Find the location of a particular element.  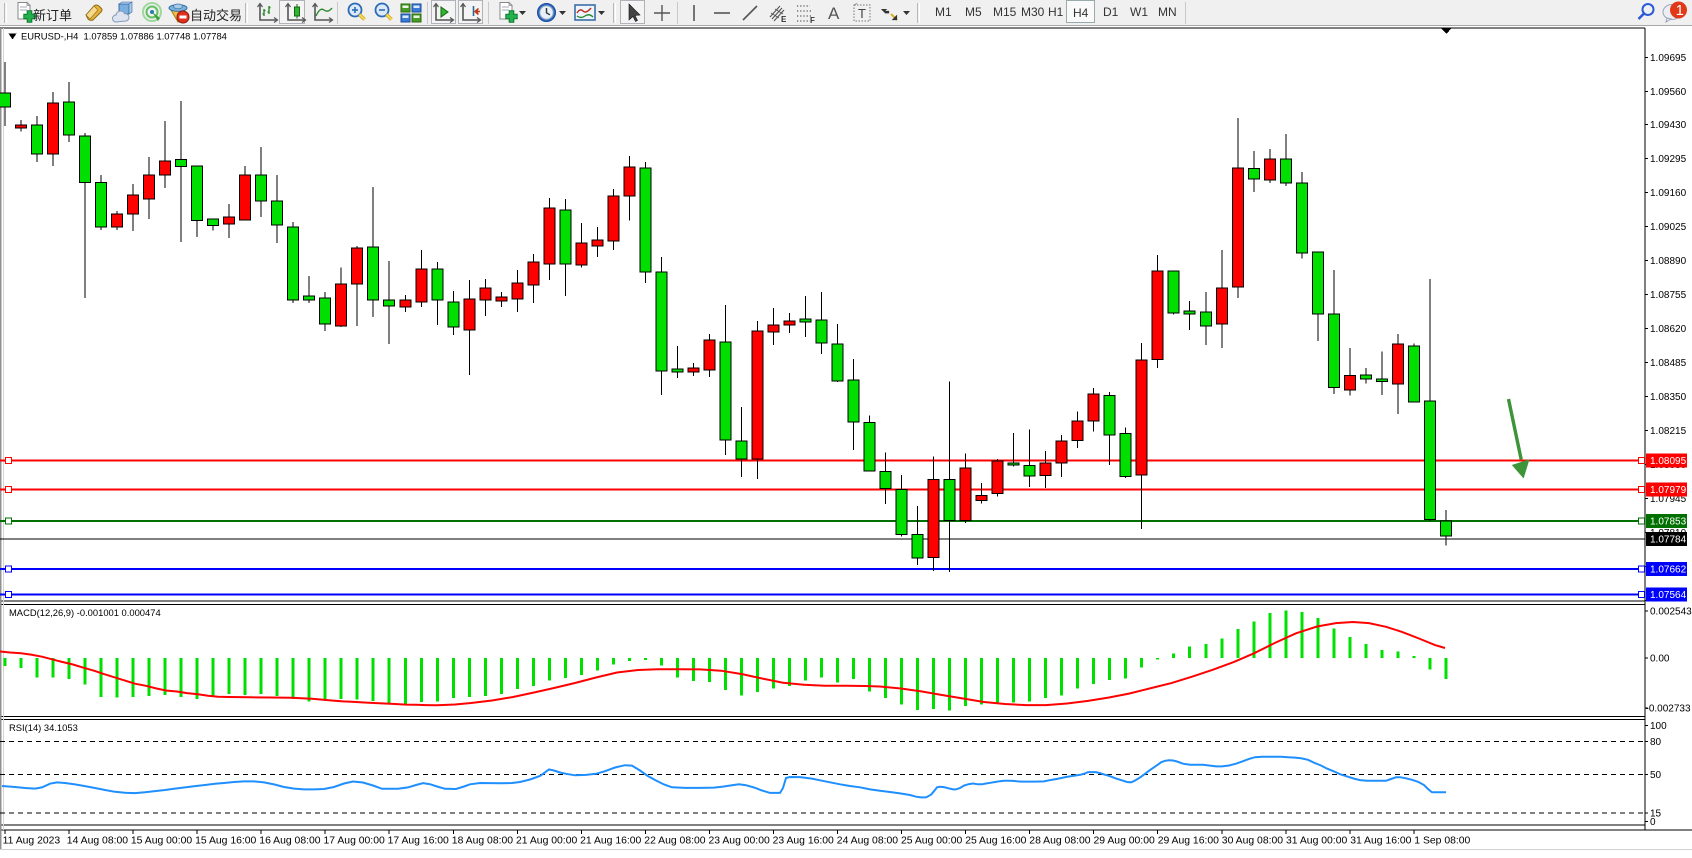

svg-text:MACD(12,26,9) -0.001001 0.0004: MACD(12,26,9) -0.001001 0.000474 is located at coordinates (85, 612).